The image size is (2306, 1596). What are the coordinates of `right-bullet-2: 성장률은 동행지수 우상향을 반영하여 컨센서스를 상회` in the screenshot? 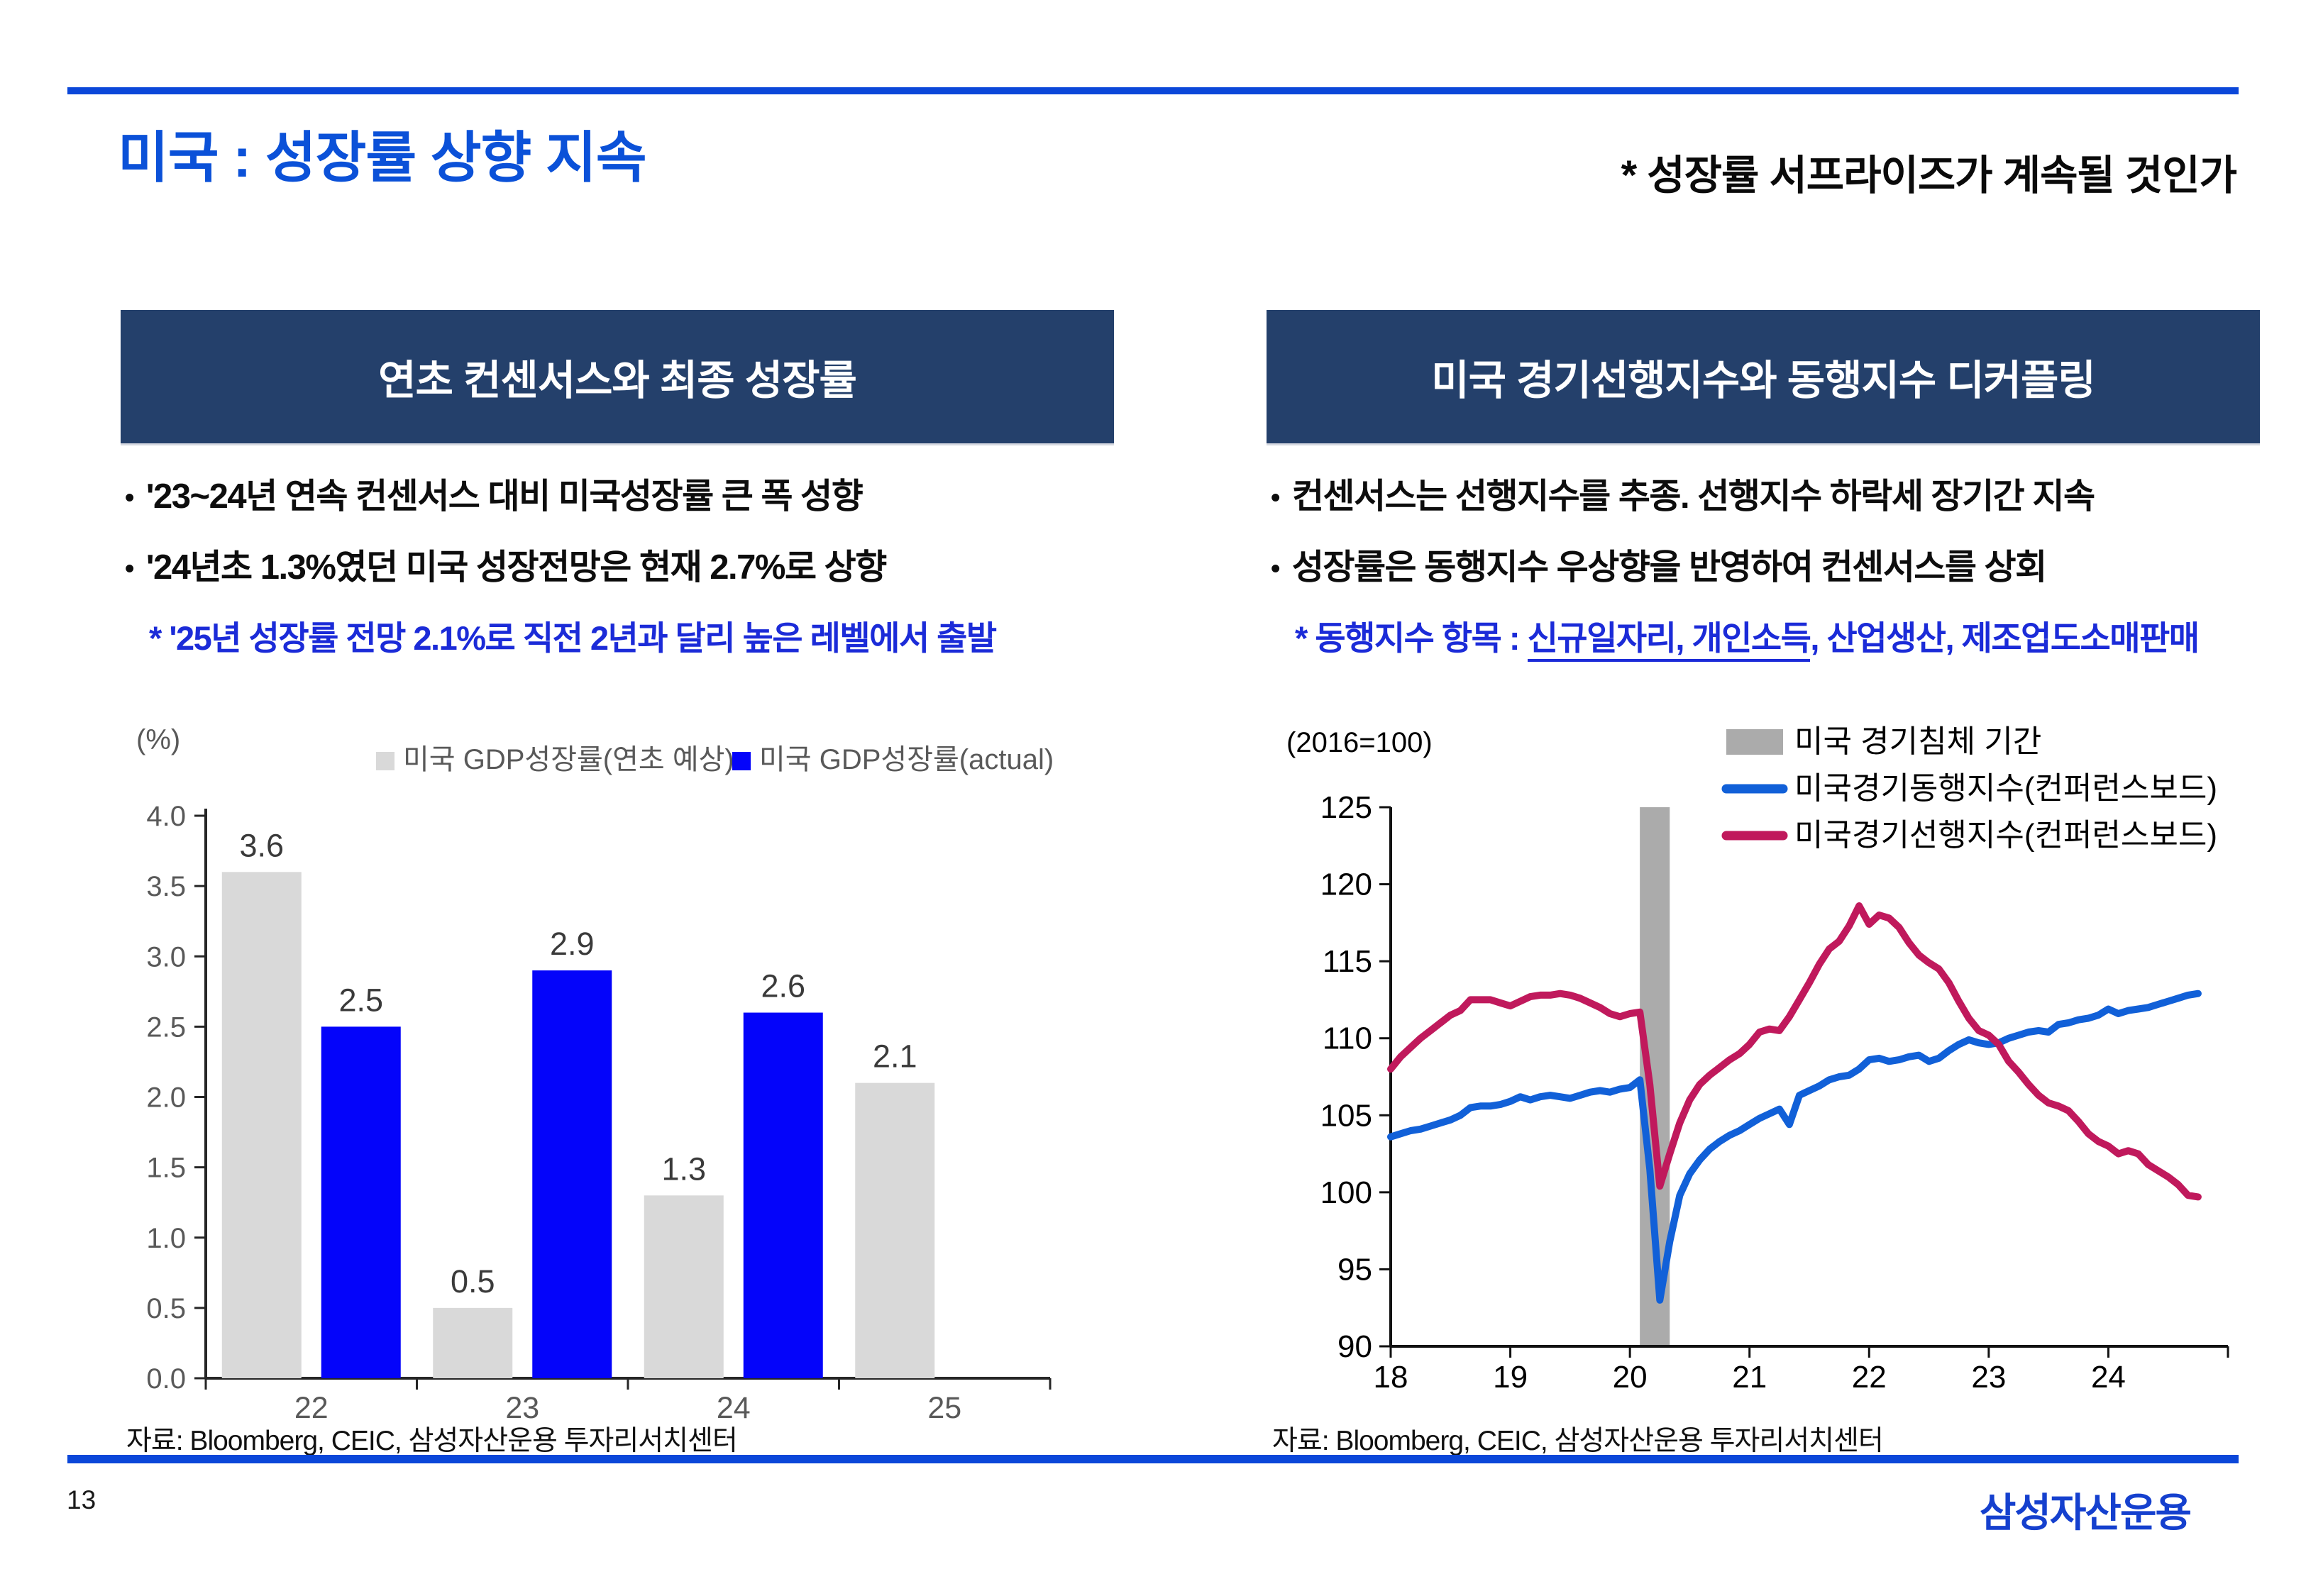 It's located at (1766, 568).